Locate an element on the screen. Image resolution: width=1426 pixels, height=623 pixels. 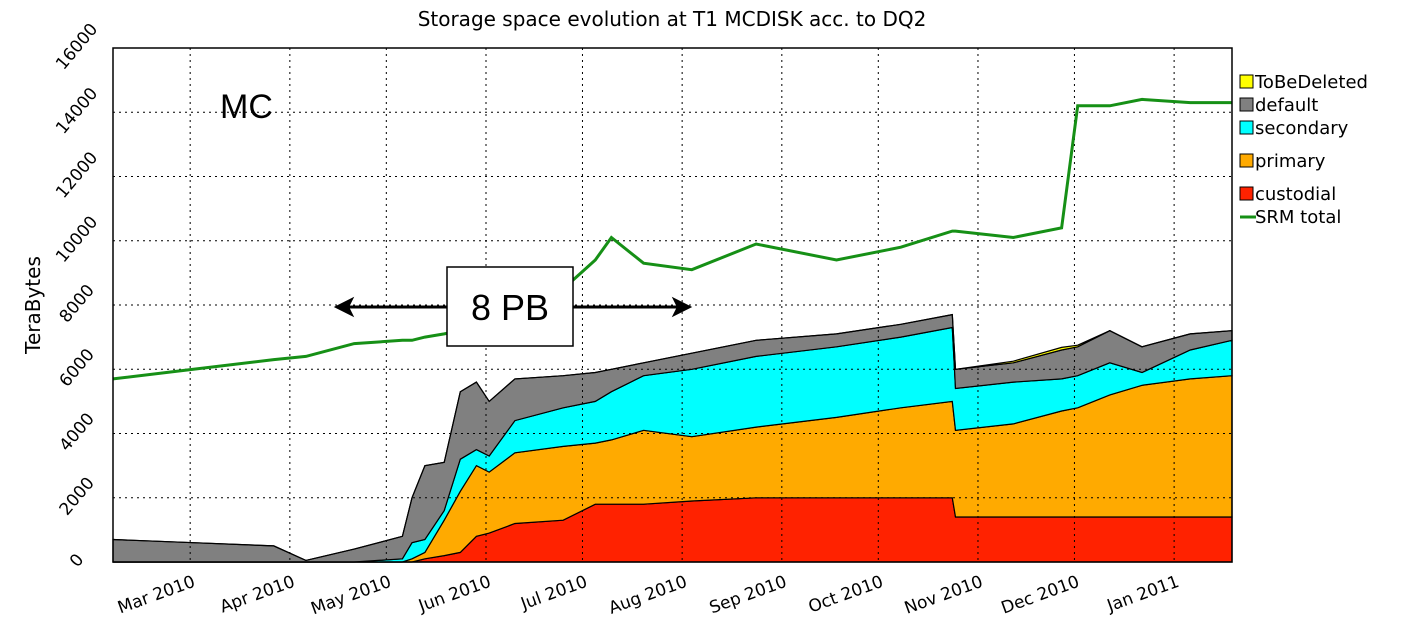
y-tick-label: 2000 is located at coordinates (77, 497).